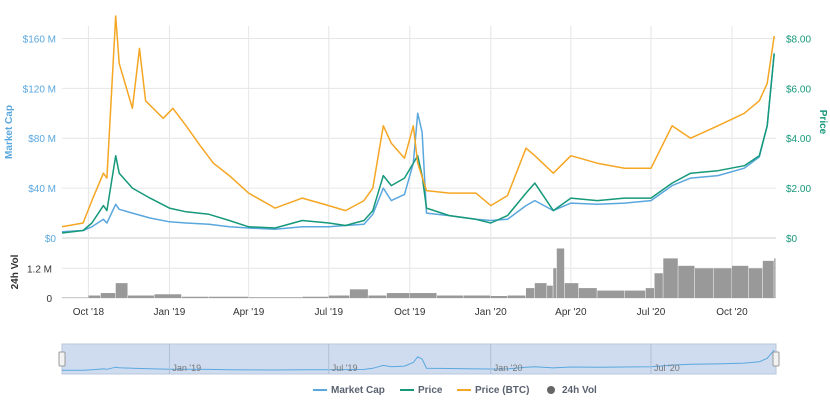  What do you see at coordinates (9, 132) in the screenshot?
I see `y-left-axis-title: Market Cap` at bounding box center [9, 132].